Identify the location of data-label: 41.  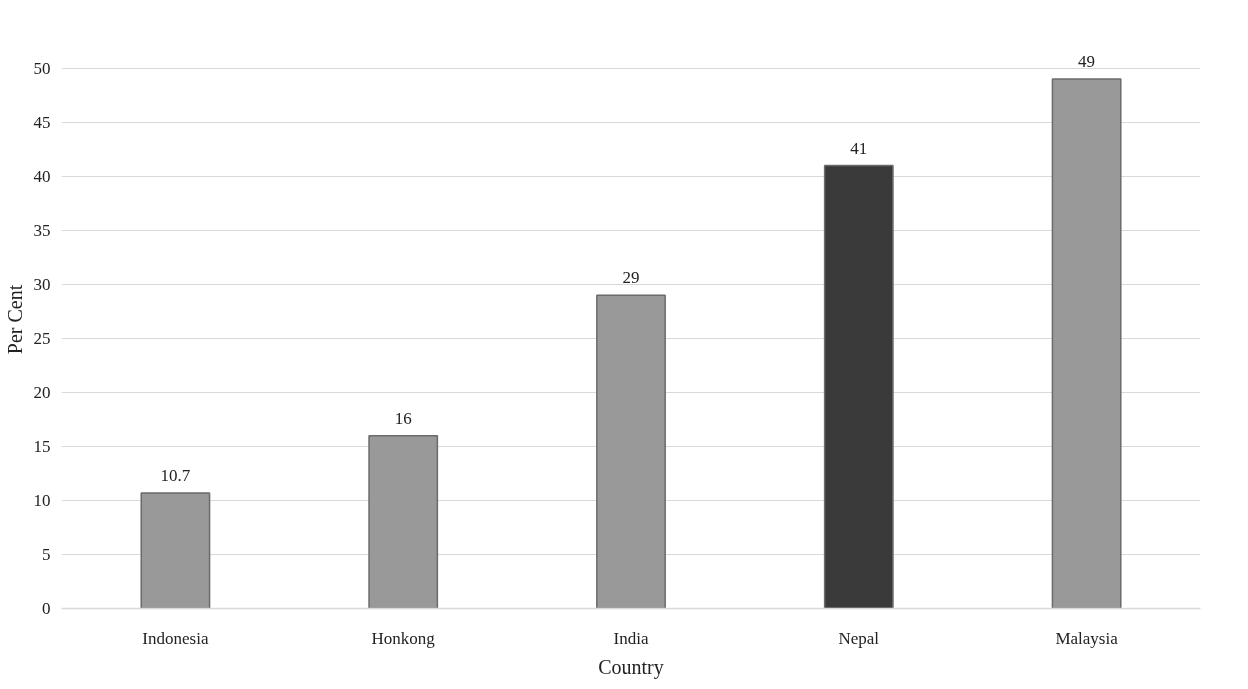
(859, 148).